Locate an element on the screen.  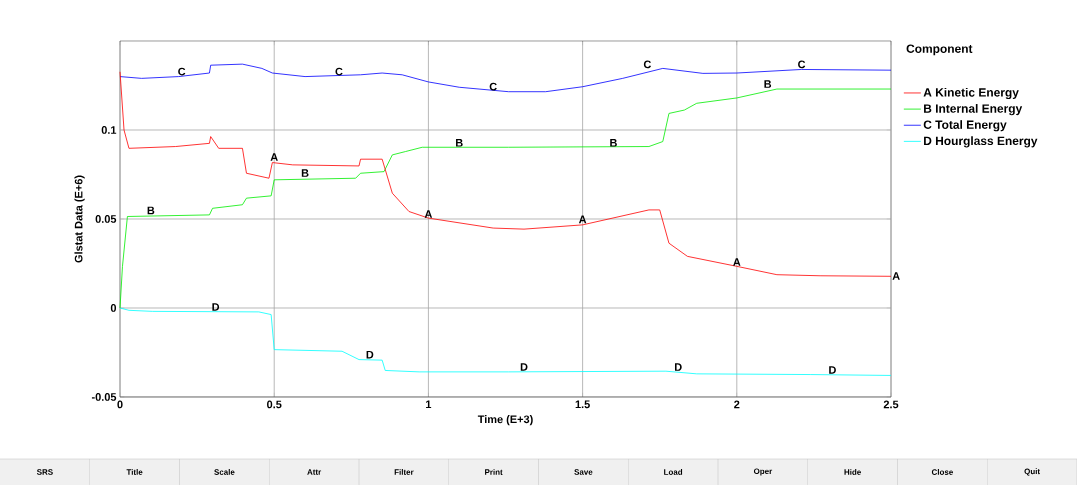
y-axis-title: Glstat Data (E+6) is located at coordinates (79, 219).